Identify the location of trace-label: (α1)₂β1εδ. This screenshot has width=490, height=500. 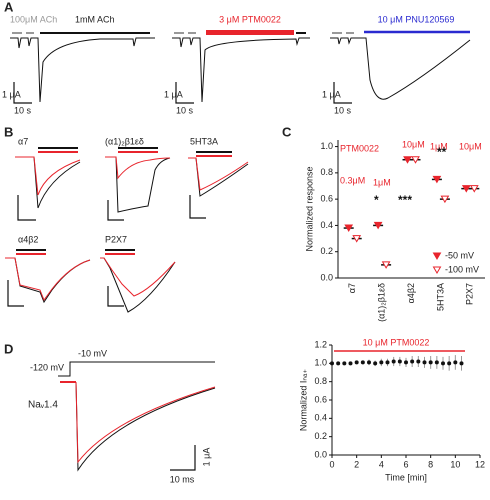
(124, 141).